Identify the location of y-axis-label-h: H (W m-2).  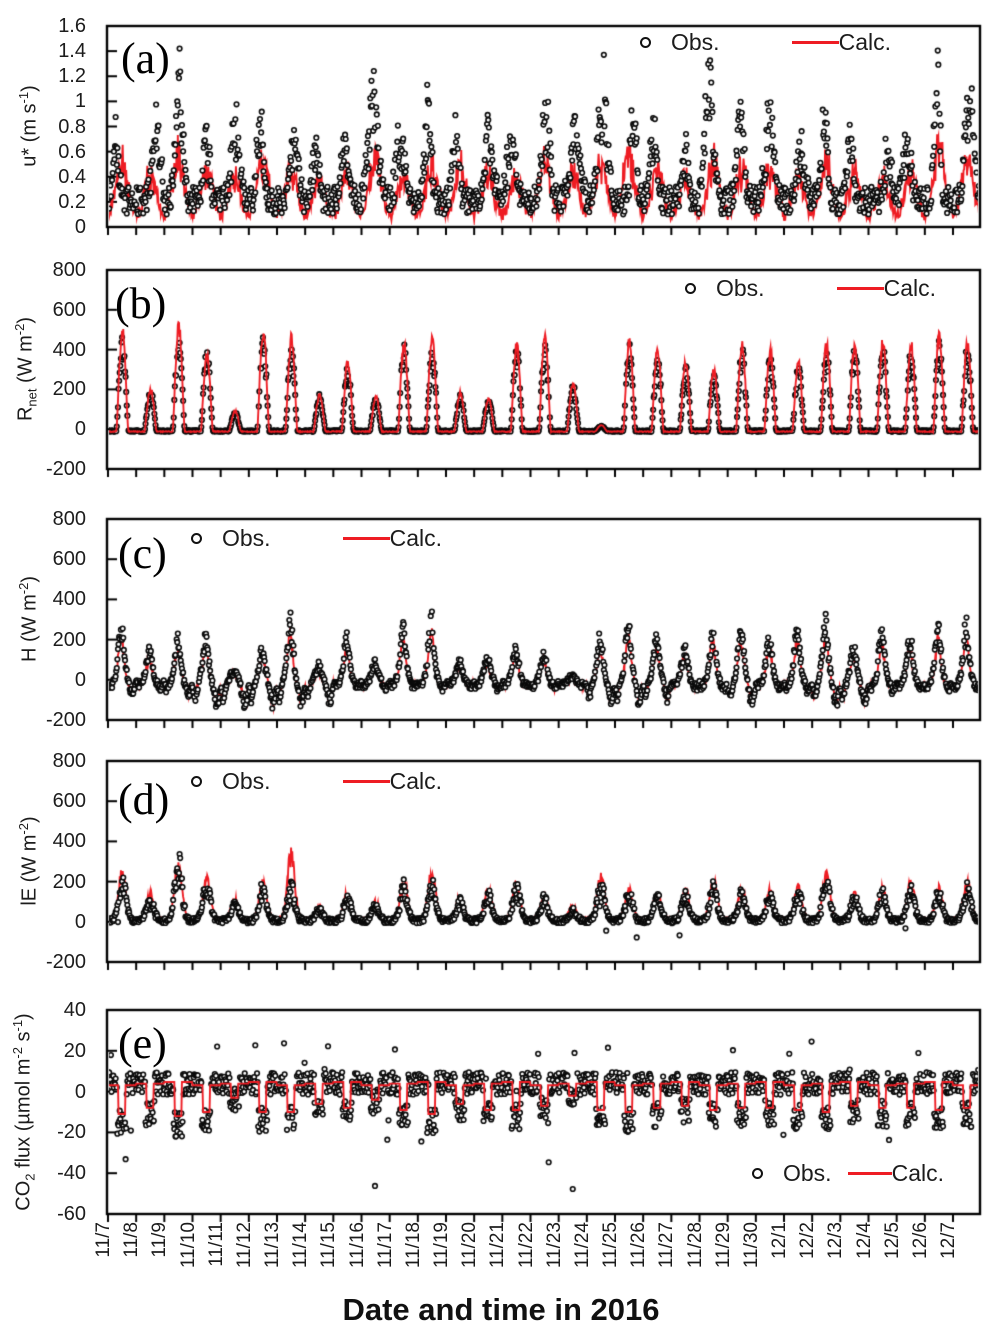
(25, 619).